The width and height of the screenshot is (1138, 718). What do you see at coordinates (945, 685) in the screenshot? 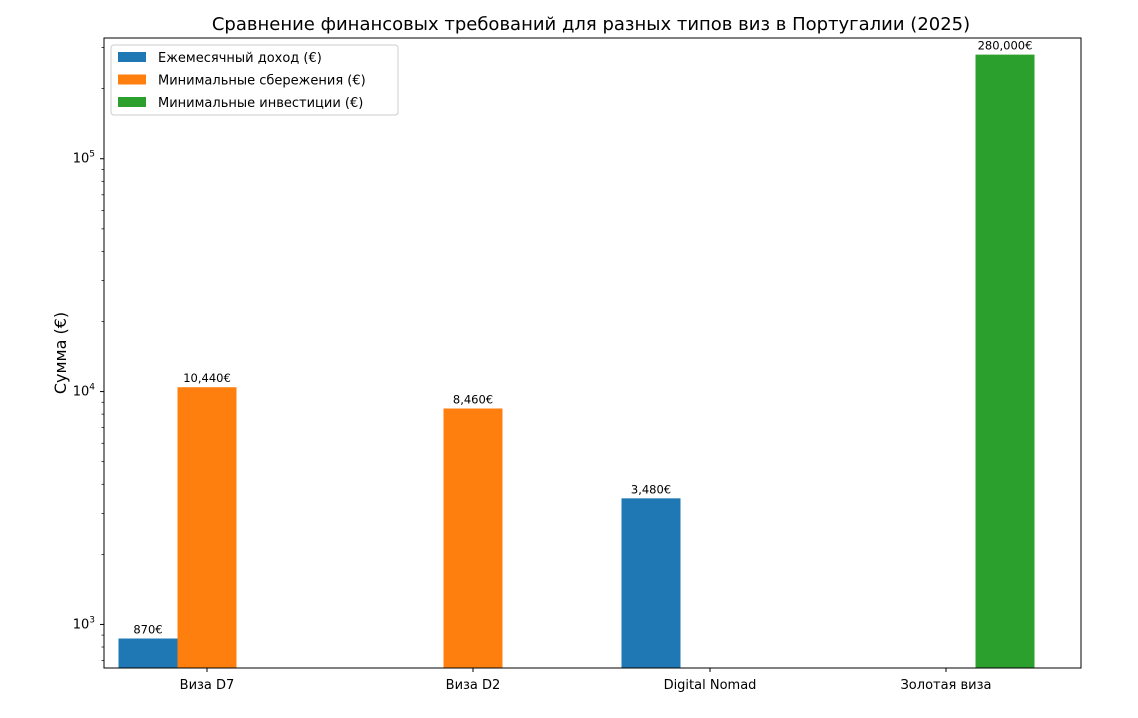
I see `x-tick-label: Золотая виза` at bounding box center [945, 685].